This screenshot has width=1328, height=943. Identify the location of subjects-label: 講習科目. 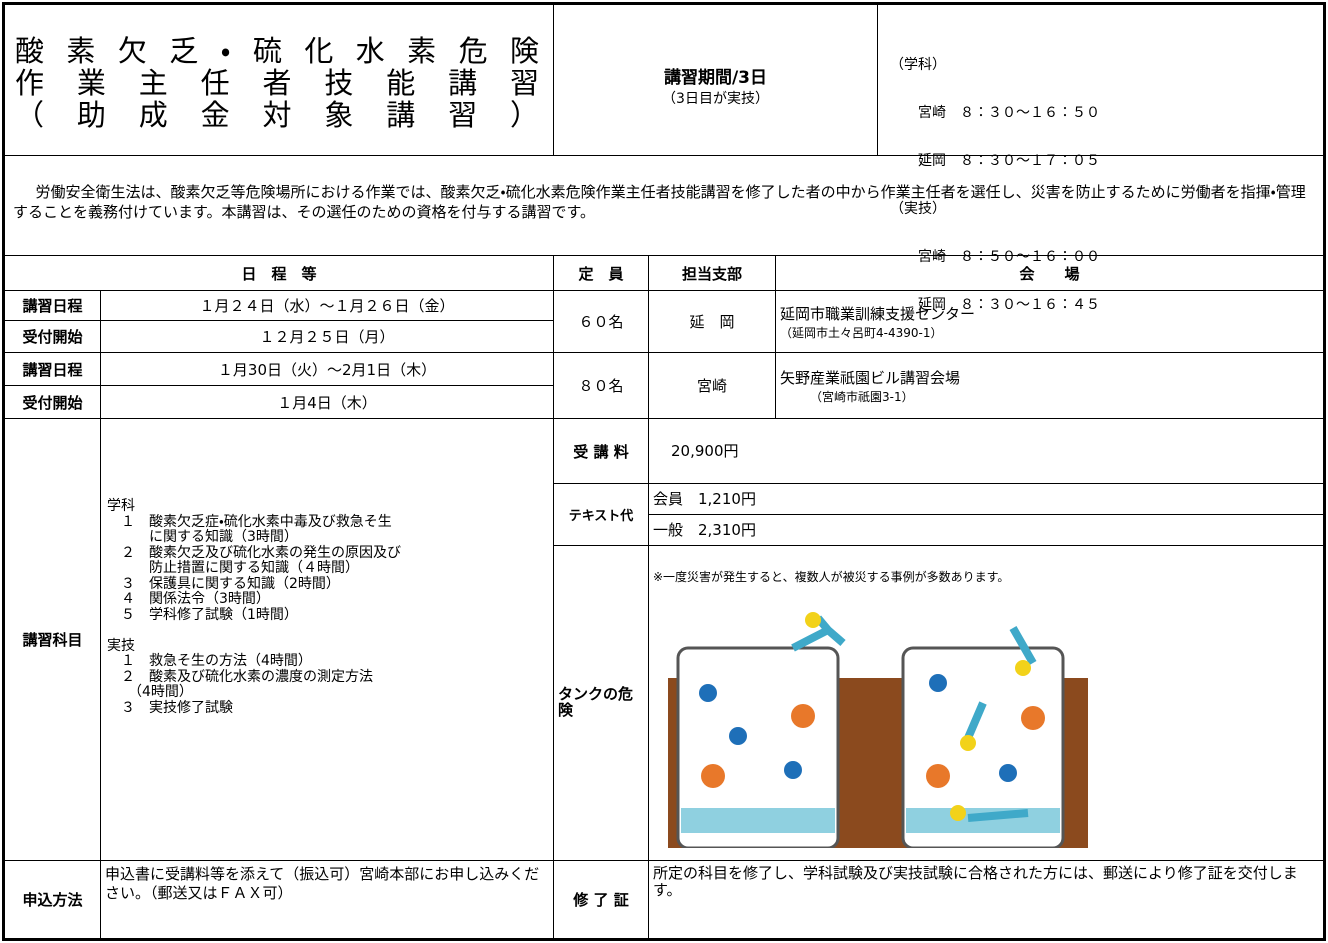
(52, 639).